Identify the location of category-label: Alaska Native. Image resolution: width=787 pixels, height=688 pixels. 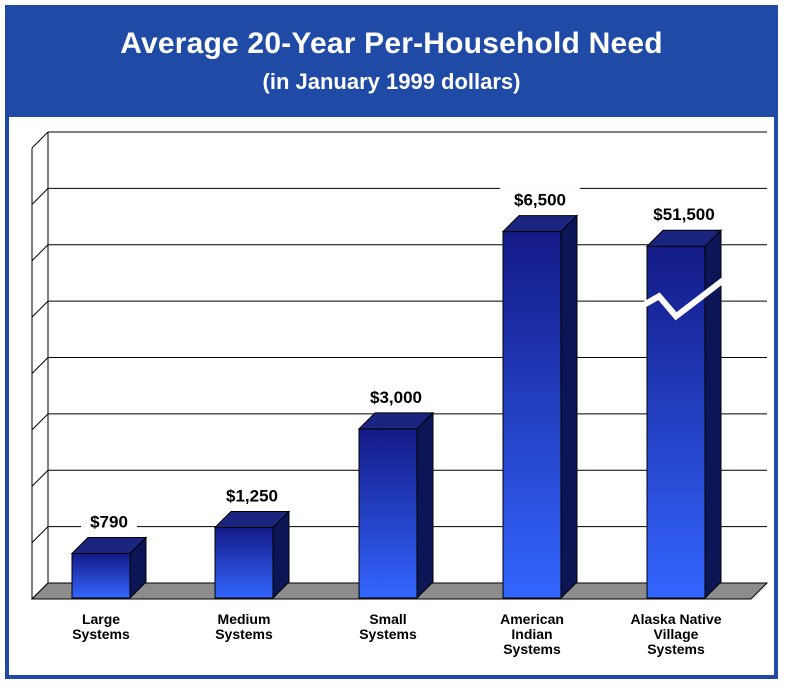
(675, 619).